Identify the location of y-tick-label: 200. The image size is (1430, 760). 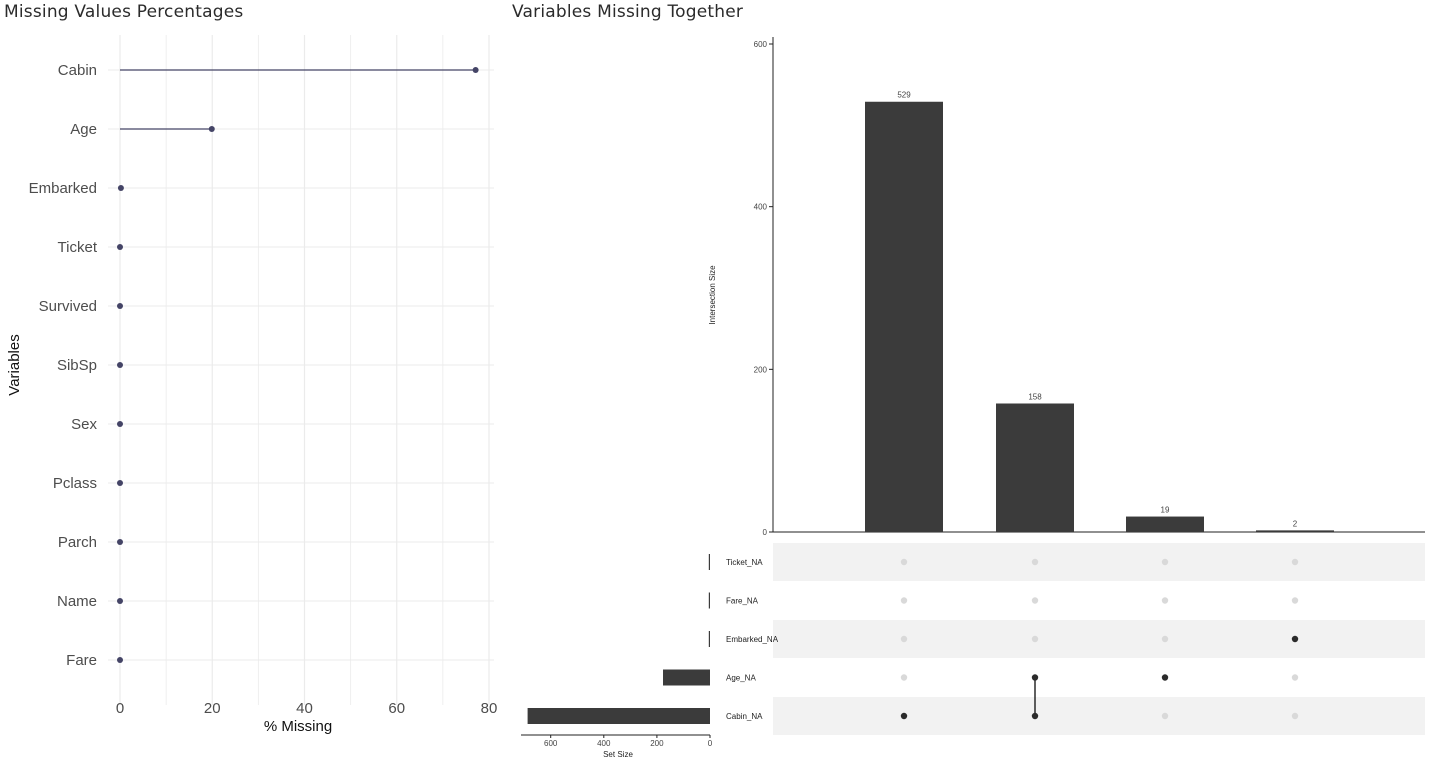
(761, 369).